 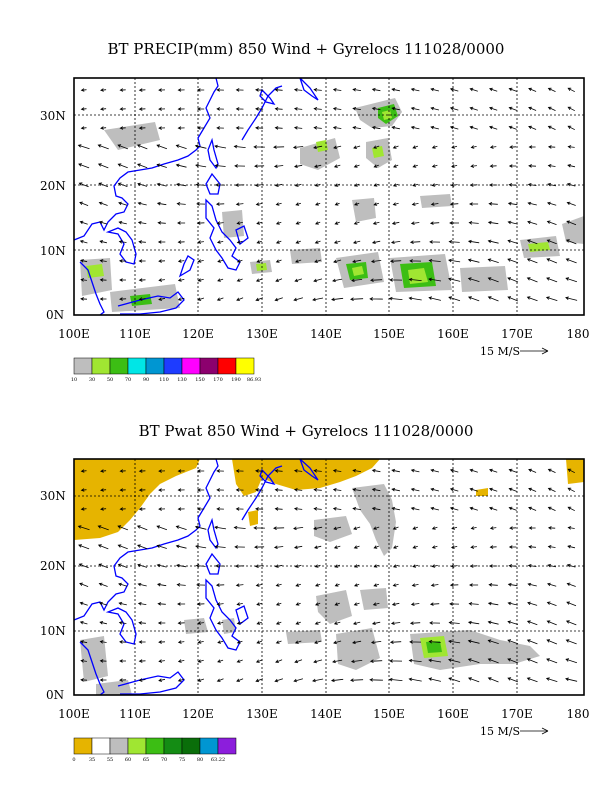 What do you see at coordinates (135, 334) in the screenshot?
I see `lon-label: 110E` at bounding box center [135, 334].